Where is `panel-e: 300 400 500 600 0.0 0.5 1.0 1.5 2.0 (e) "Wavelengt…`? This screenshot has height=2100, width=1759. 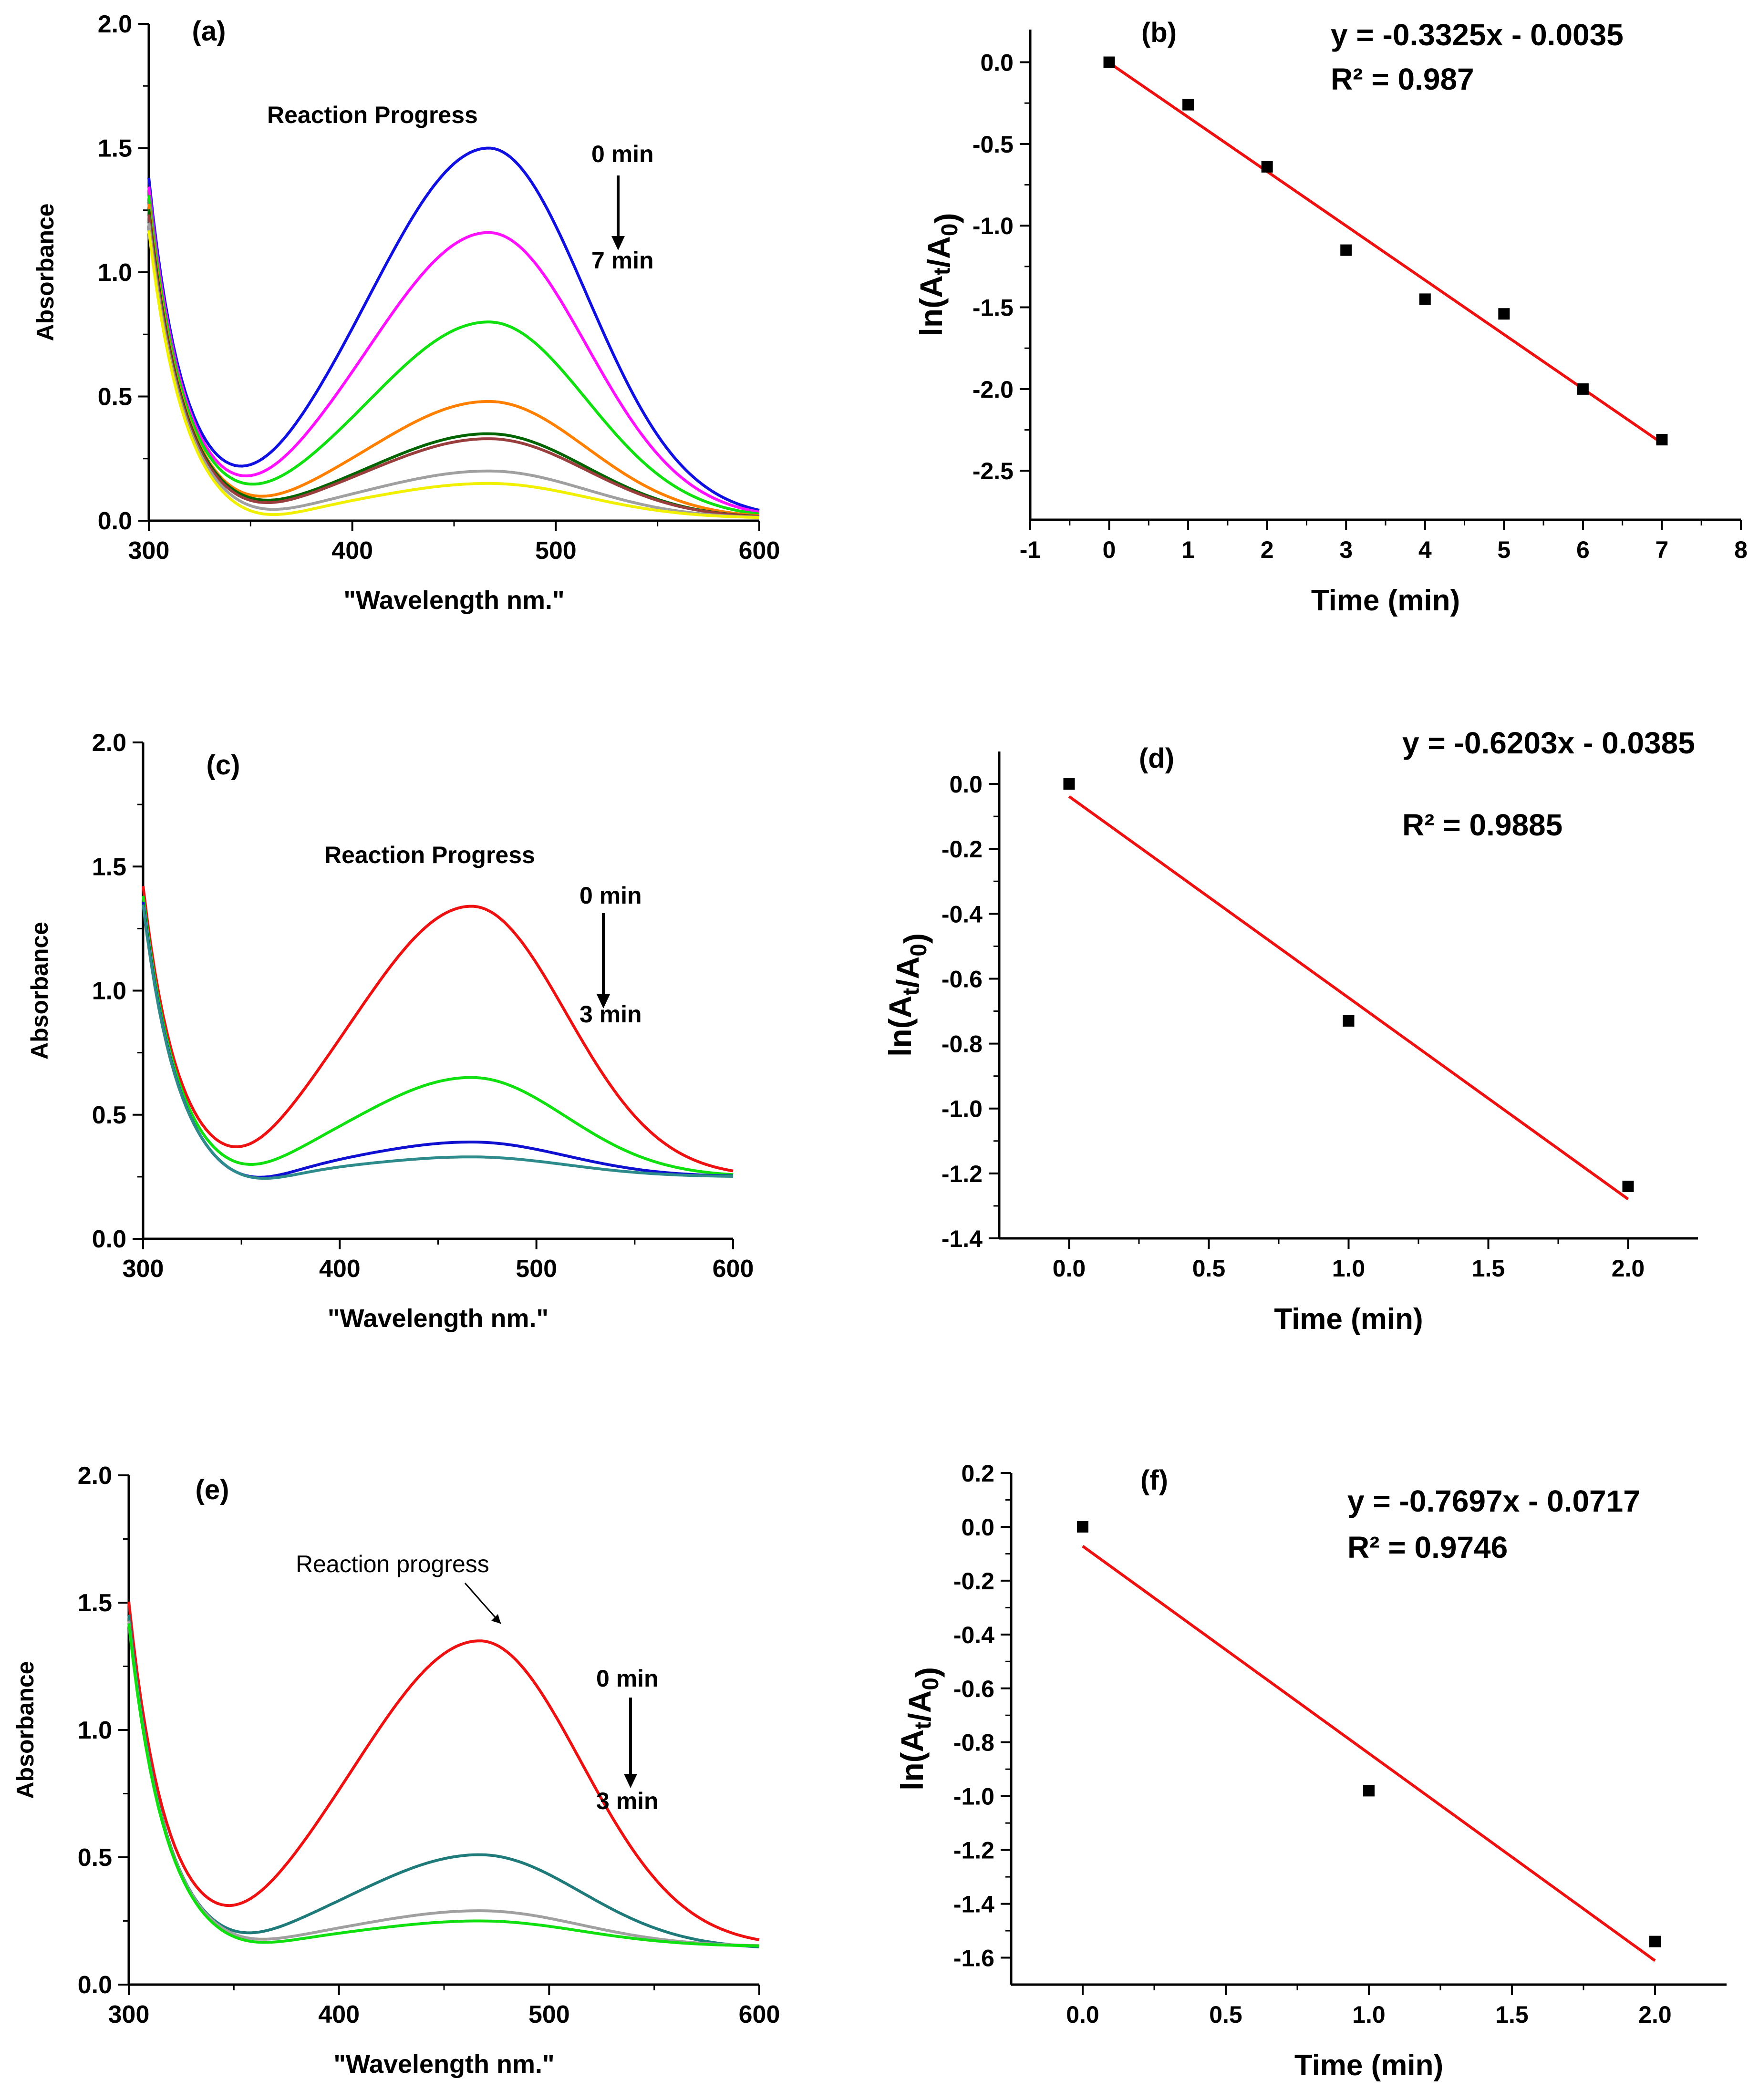 panel-e: 300 400 500 600 0.0 0.5 1.0 1.5 2.0 (e) "Wavelengt… is located at coordinates (396, 1770).